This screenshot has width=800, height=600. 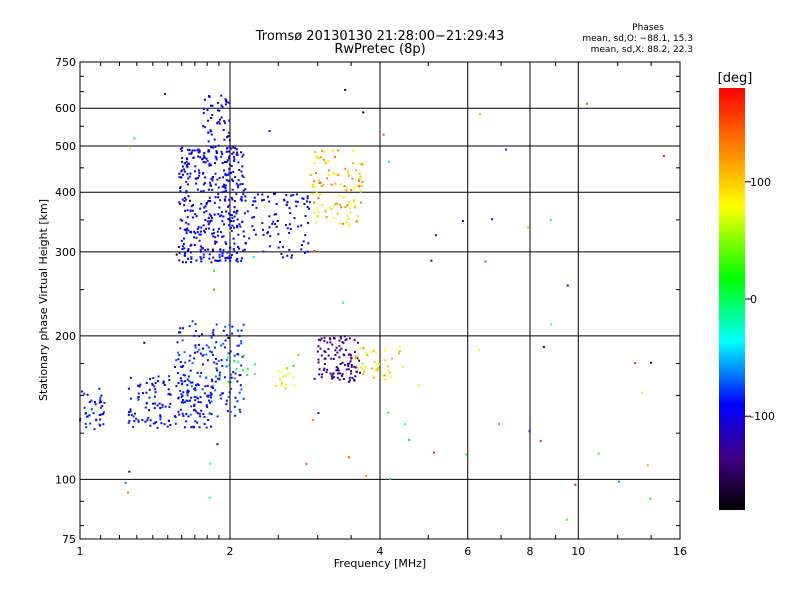 What do you see at coordinates (43, 300) in the screenshot?
I see `y-axis-label: Stationary phase Virtual Height [km]` at bounding box center [43, 300].